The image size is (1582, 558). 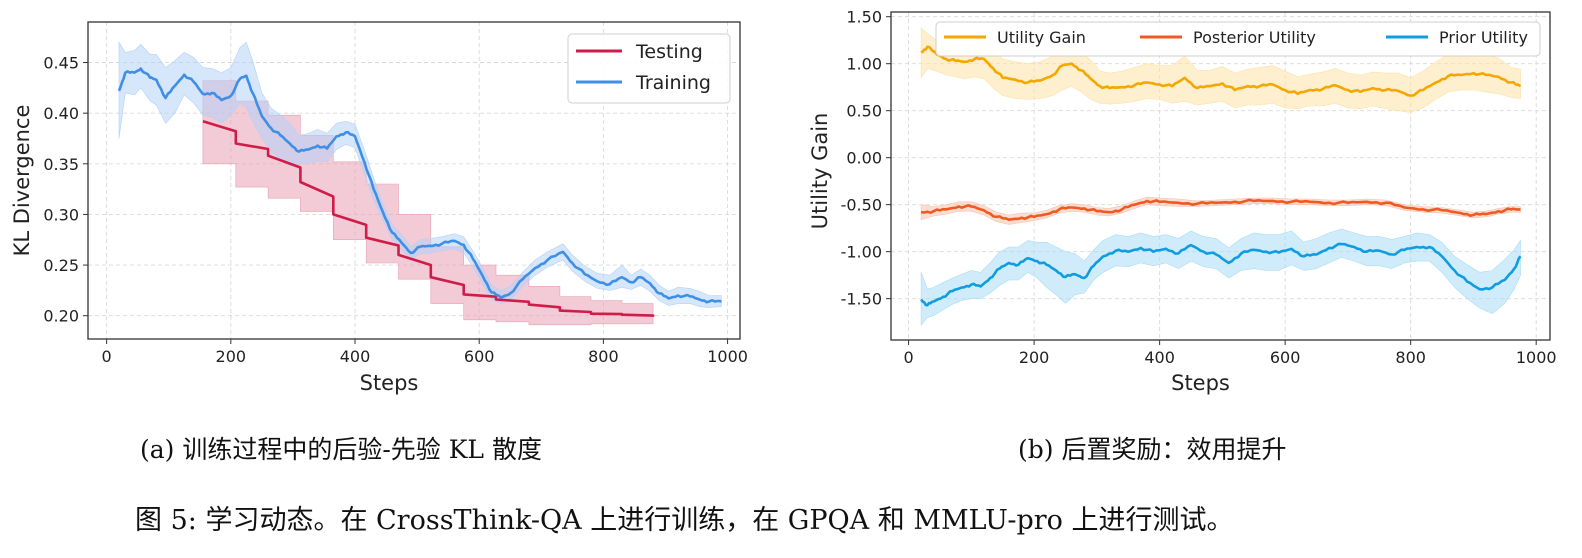 I want to click on y-tick-label: 0.35, so click(x=61, y=164).